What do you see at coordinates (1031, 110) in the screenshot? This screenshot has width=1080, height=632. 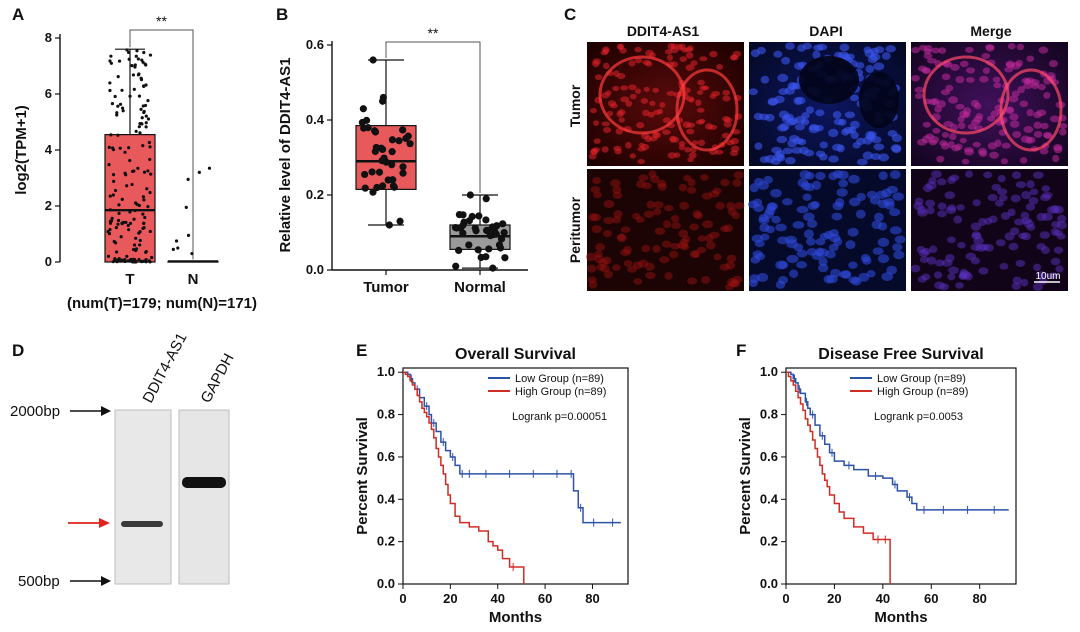 I see `gland-outline` at bounding box center [1031, 110].